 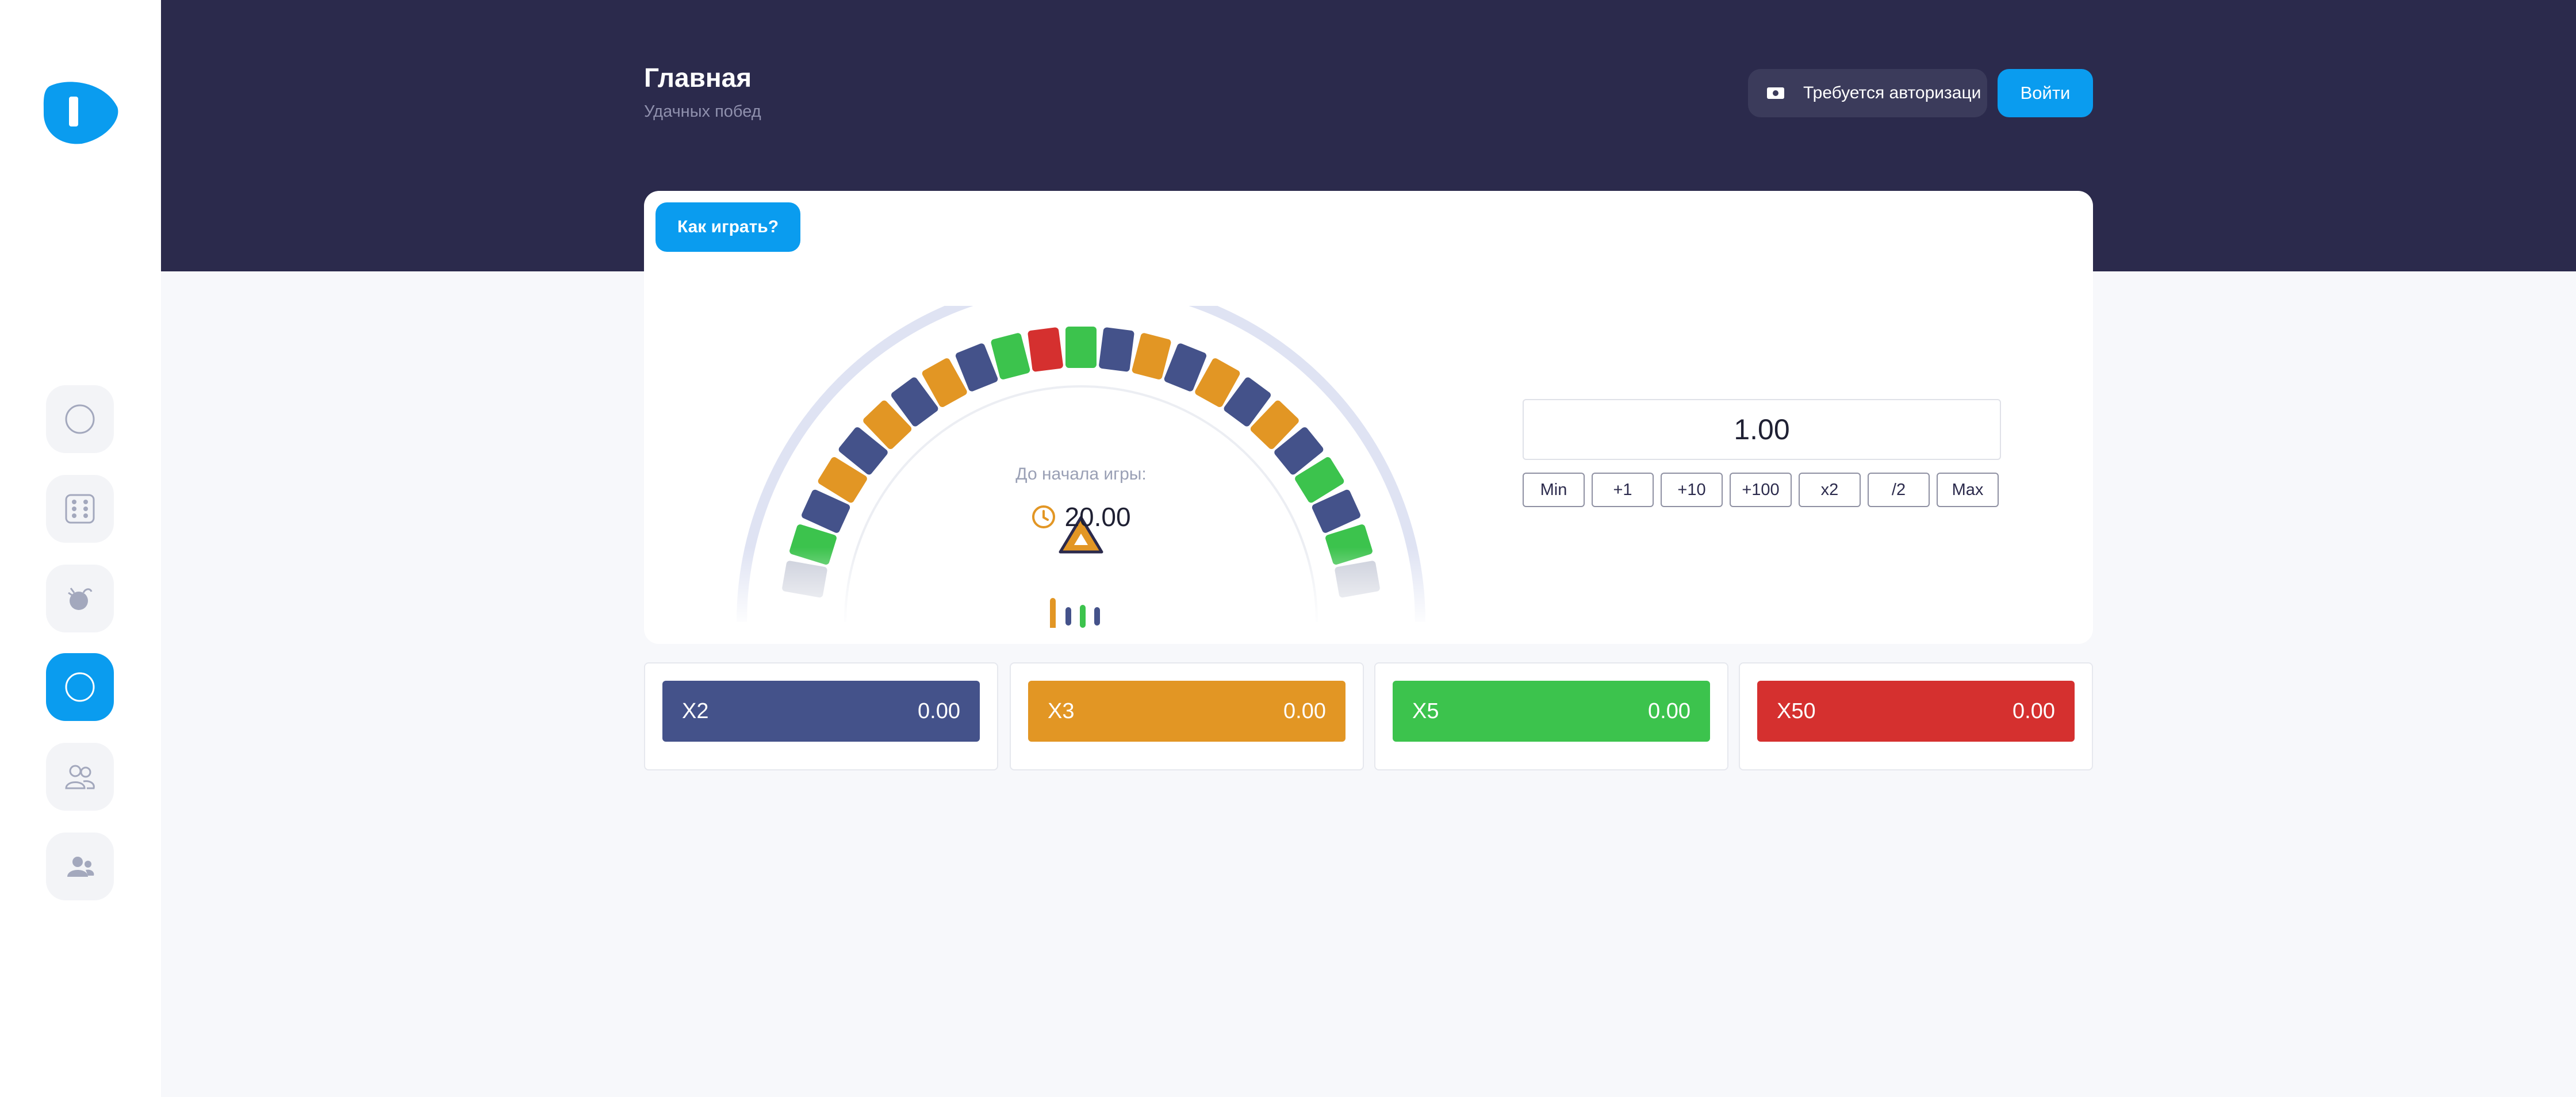 I want to click on bet-card: X5 0.00, so click(x=1551, y=716).